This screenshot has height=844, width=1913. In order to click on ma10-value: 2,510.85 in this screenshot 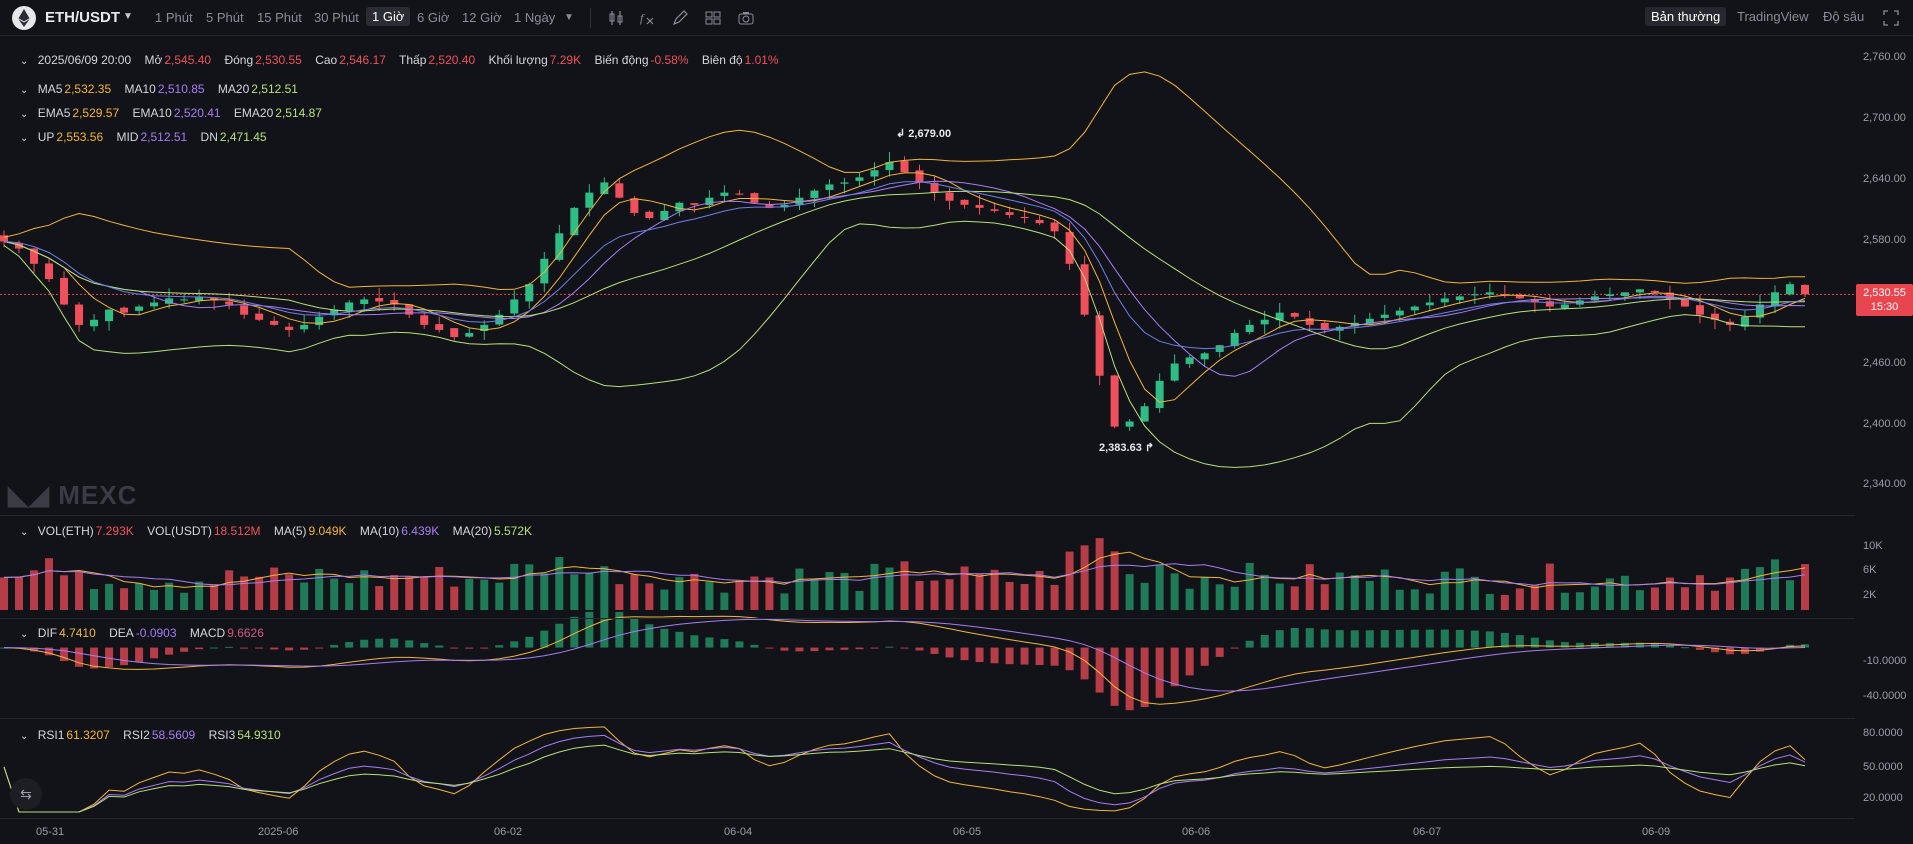, I will do `click(181, 89)`.